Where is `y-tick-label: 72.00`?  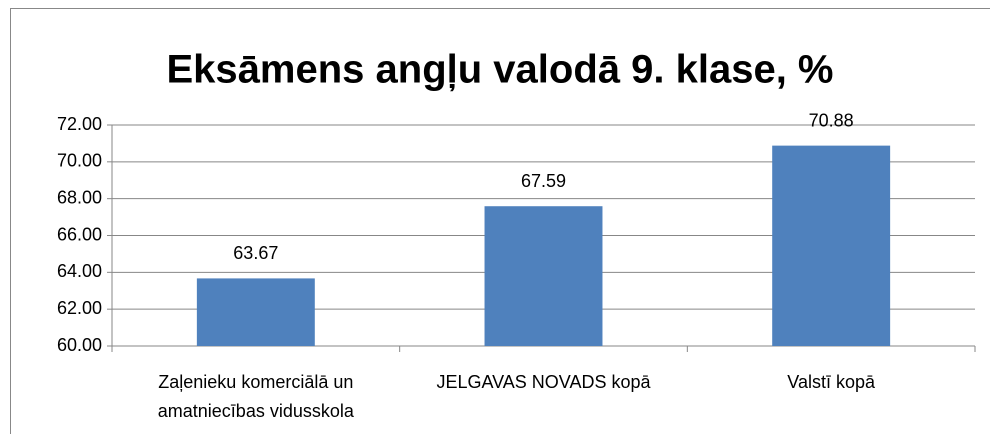
y-tick-label: 72.00 is located at coordinates (79, 124).